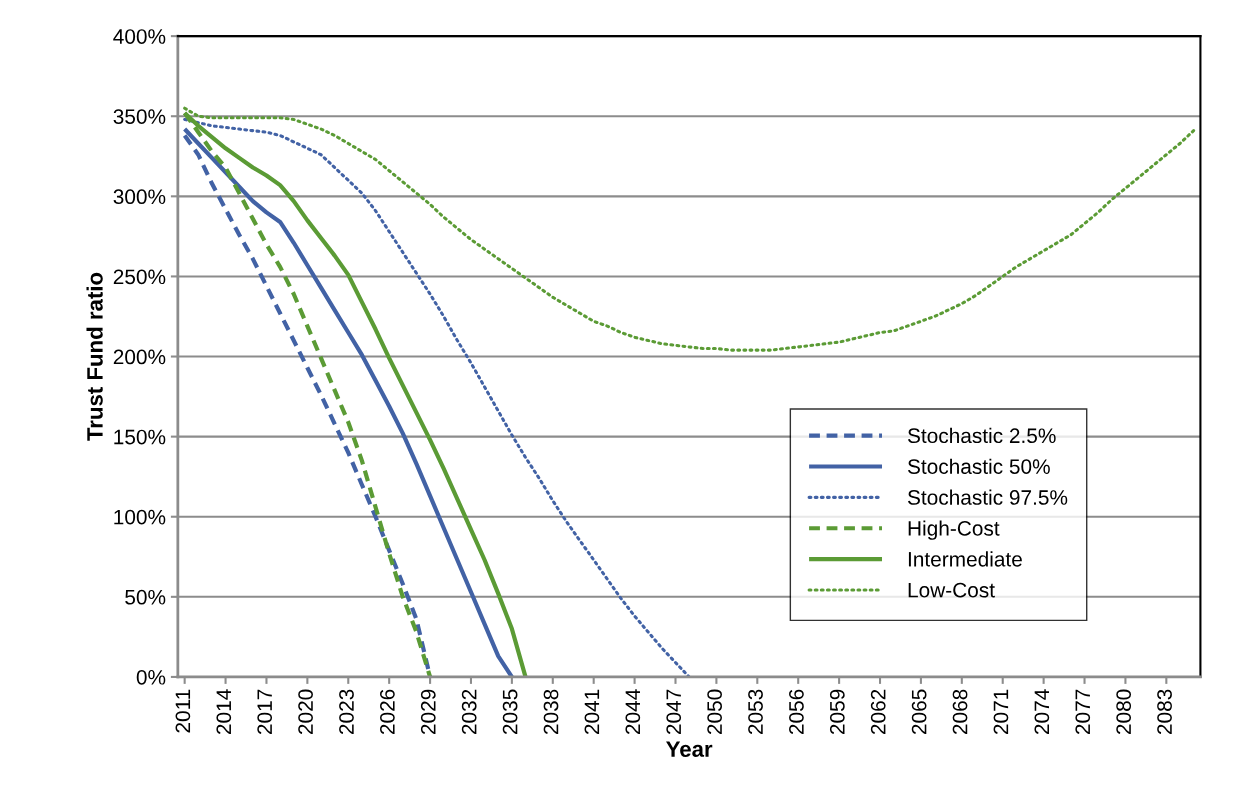 The image size is (1235, 803). What do you see at coordinates (1001, 712) in the screenshot?
I see `x-tick-label: 2071` at bounding box center [1001, 712].